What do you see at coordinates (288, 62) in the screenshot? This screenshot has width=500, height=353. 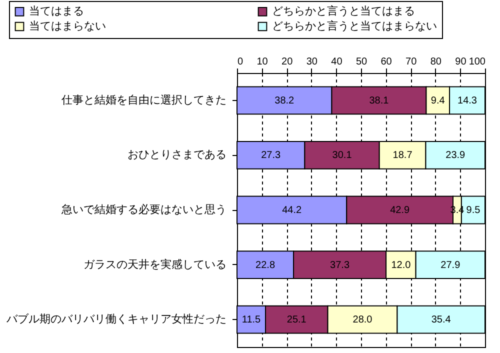 I see `x-tick-label: 20` at bounding box center [288, 62].